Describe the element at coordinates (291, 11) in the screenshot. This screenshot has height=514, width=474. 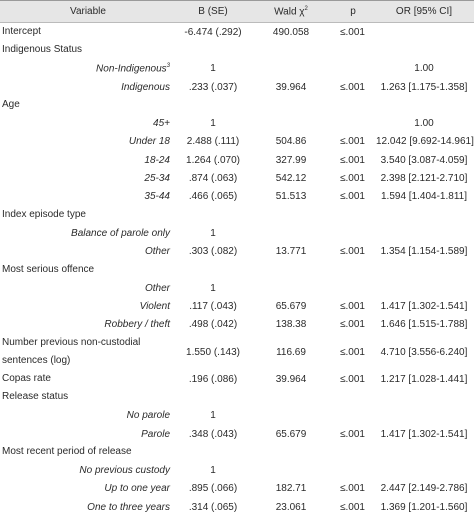
I see `header-cell: Wald χ2` at that location.